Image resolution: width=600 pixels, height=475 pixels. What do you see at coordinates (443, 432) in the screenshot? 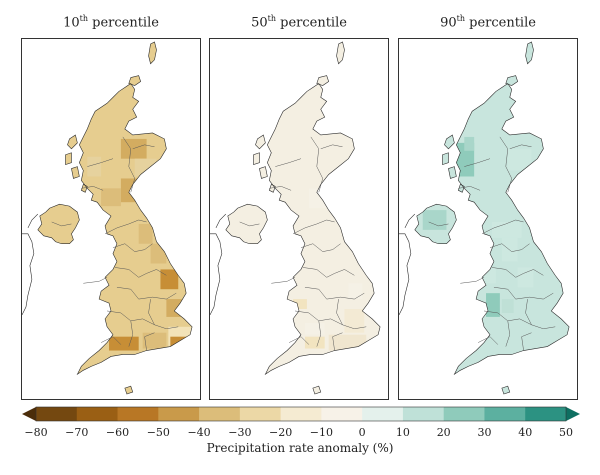
I see `colorbar-tick-label: 20` at bounding box center [443, 432].